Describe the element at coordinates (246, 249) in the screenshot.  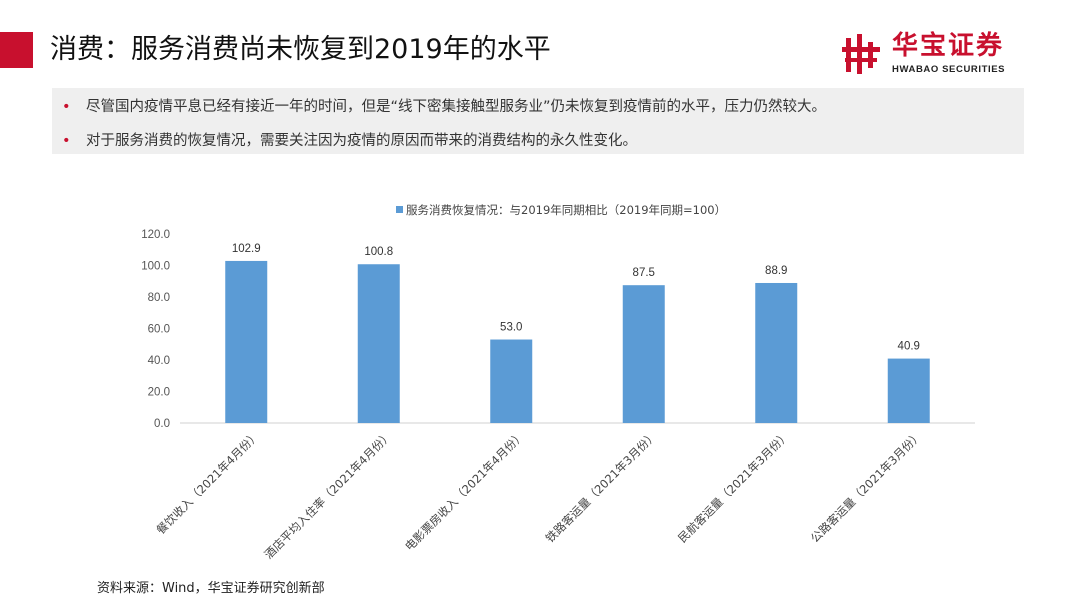
I see `bar-value-label: 102.9` at that location.